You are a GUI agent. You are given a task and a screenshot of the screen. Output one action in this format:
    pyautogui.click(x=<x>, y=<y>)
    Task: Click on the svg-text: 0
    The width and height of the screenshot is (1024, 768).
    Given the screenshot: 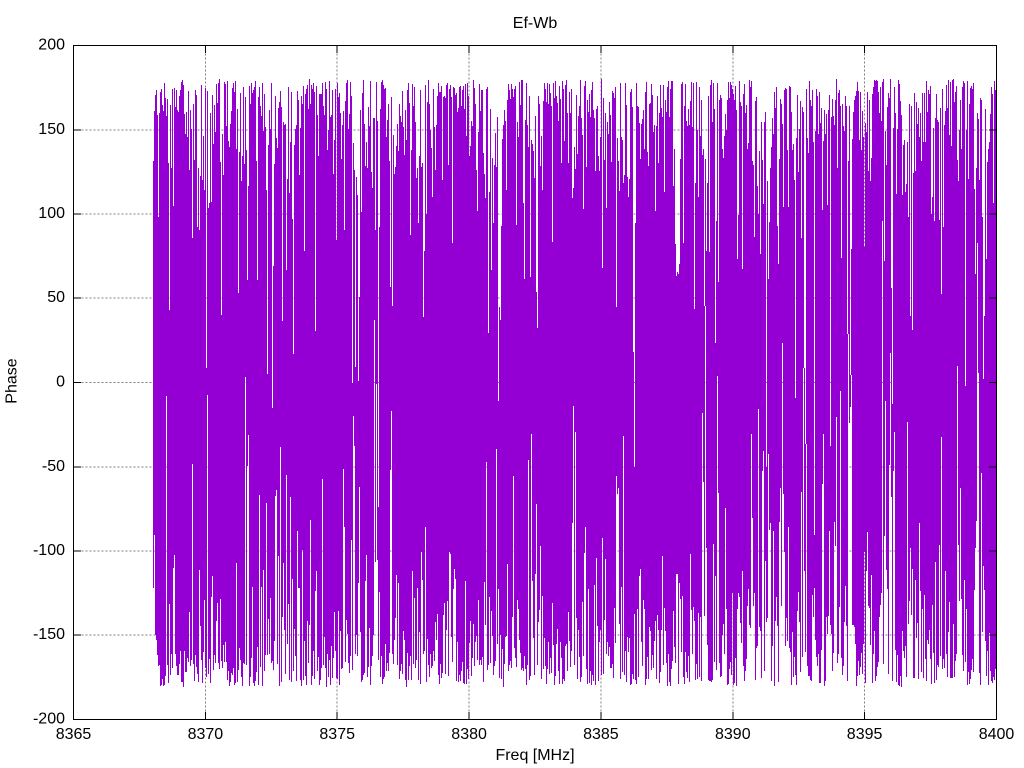 What is the action you would take?
    pyautogui.click(x=60, y=382)
    